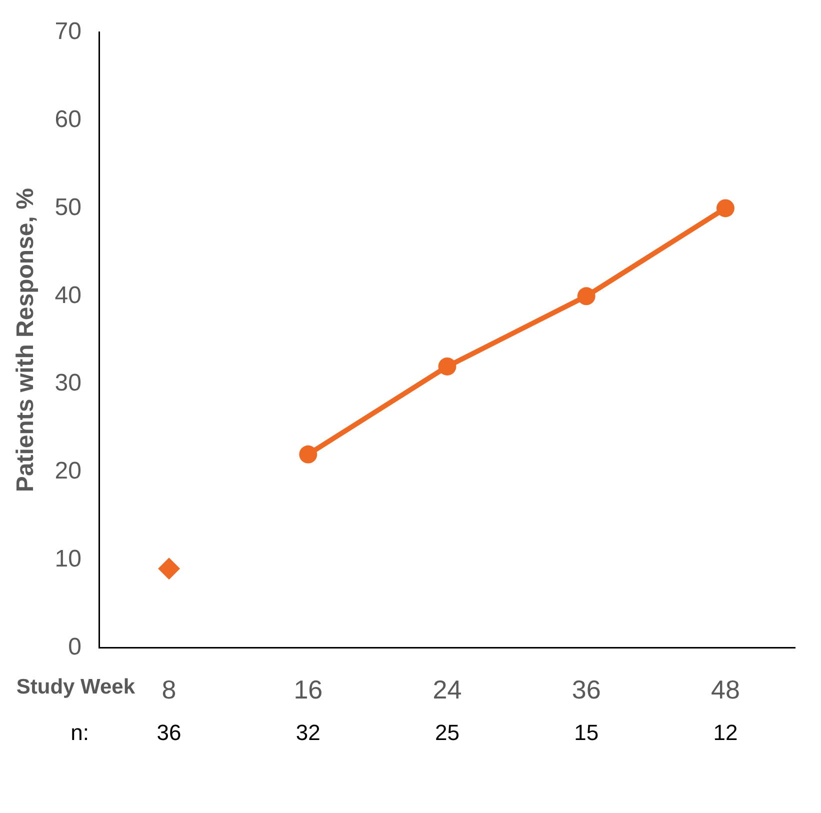 The image size is (821, 813). What do you see at coordinates (725, 689) in the screenshot?
I see `x-tick-label: 48` at bounding box center [725, 689].